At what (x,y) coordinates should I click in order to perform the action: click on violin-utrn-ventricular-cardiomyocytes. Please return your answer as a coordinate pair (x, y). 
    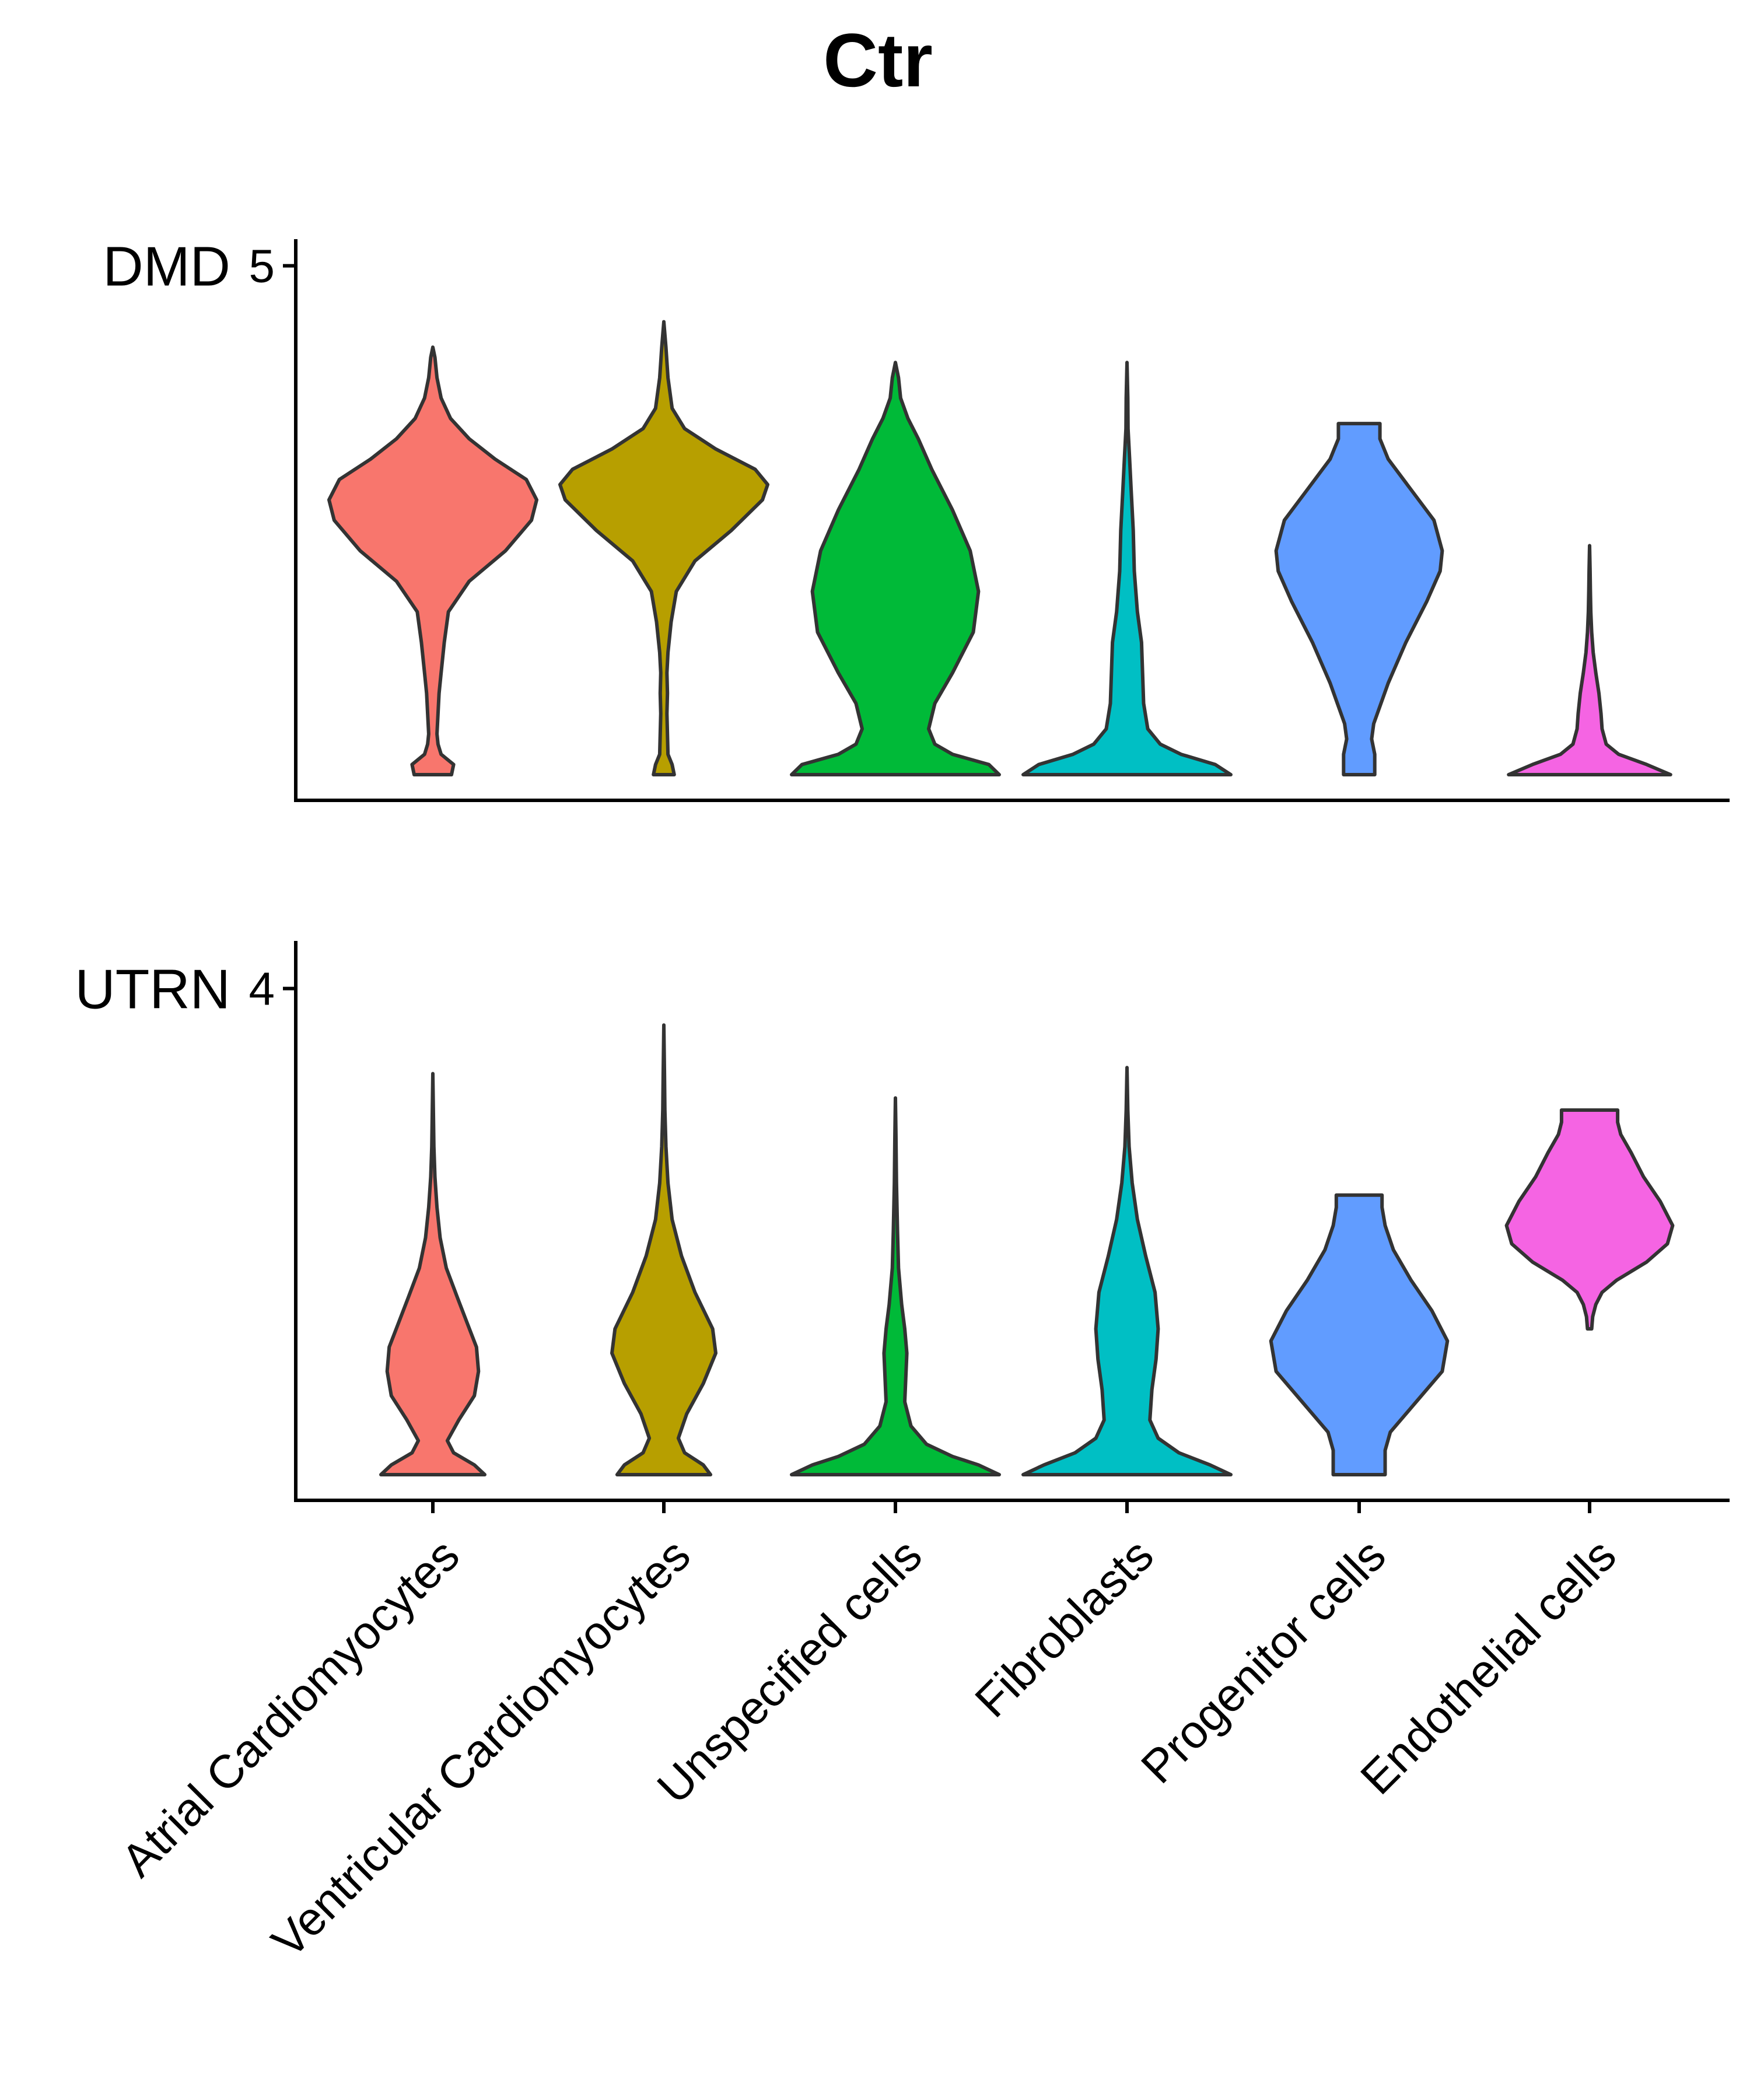
    Looking at the image, I should click on (664, 1249).